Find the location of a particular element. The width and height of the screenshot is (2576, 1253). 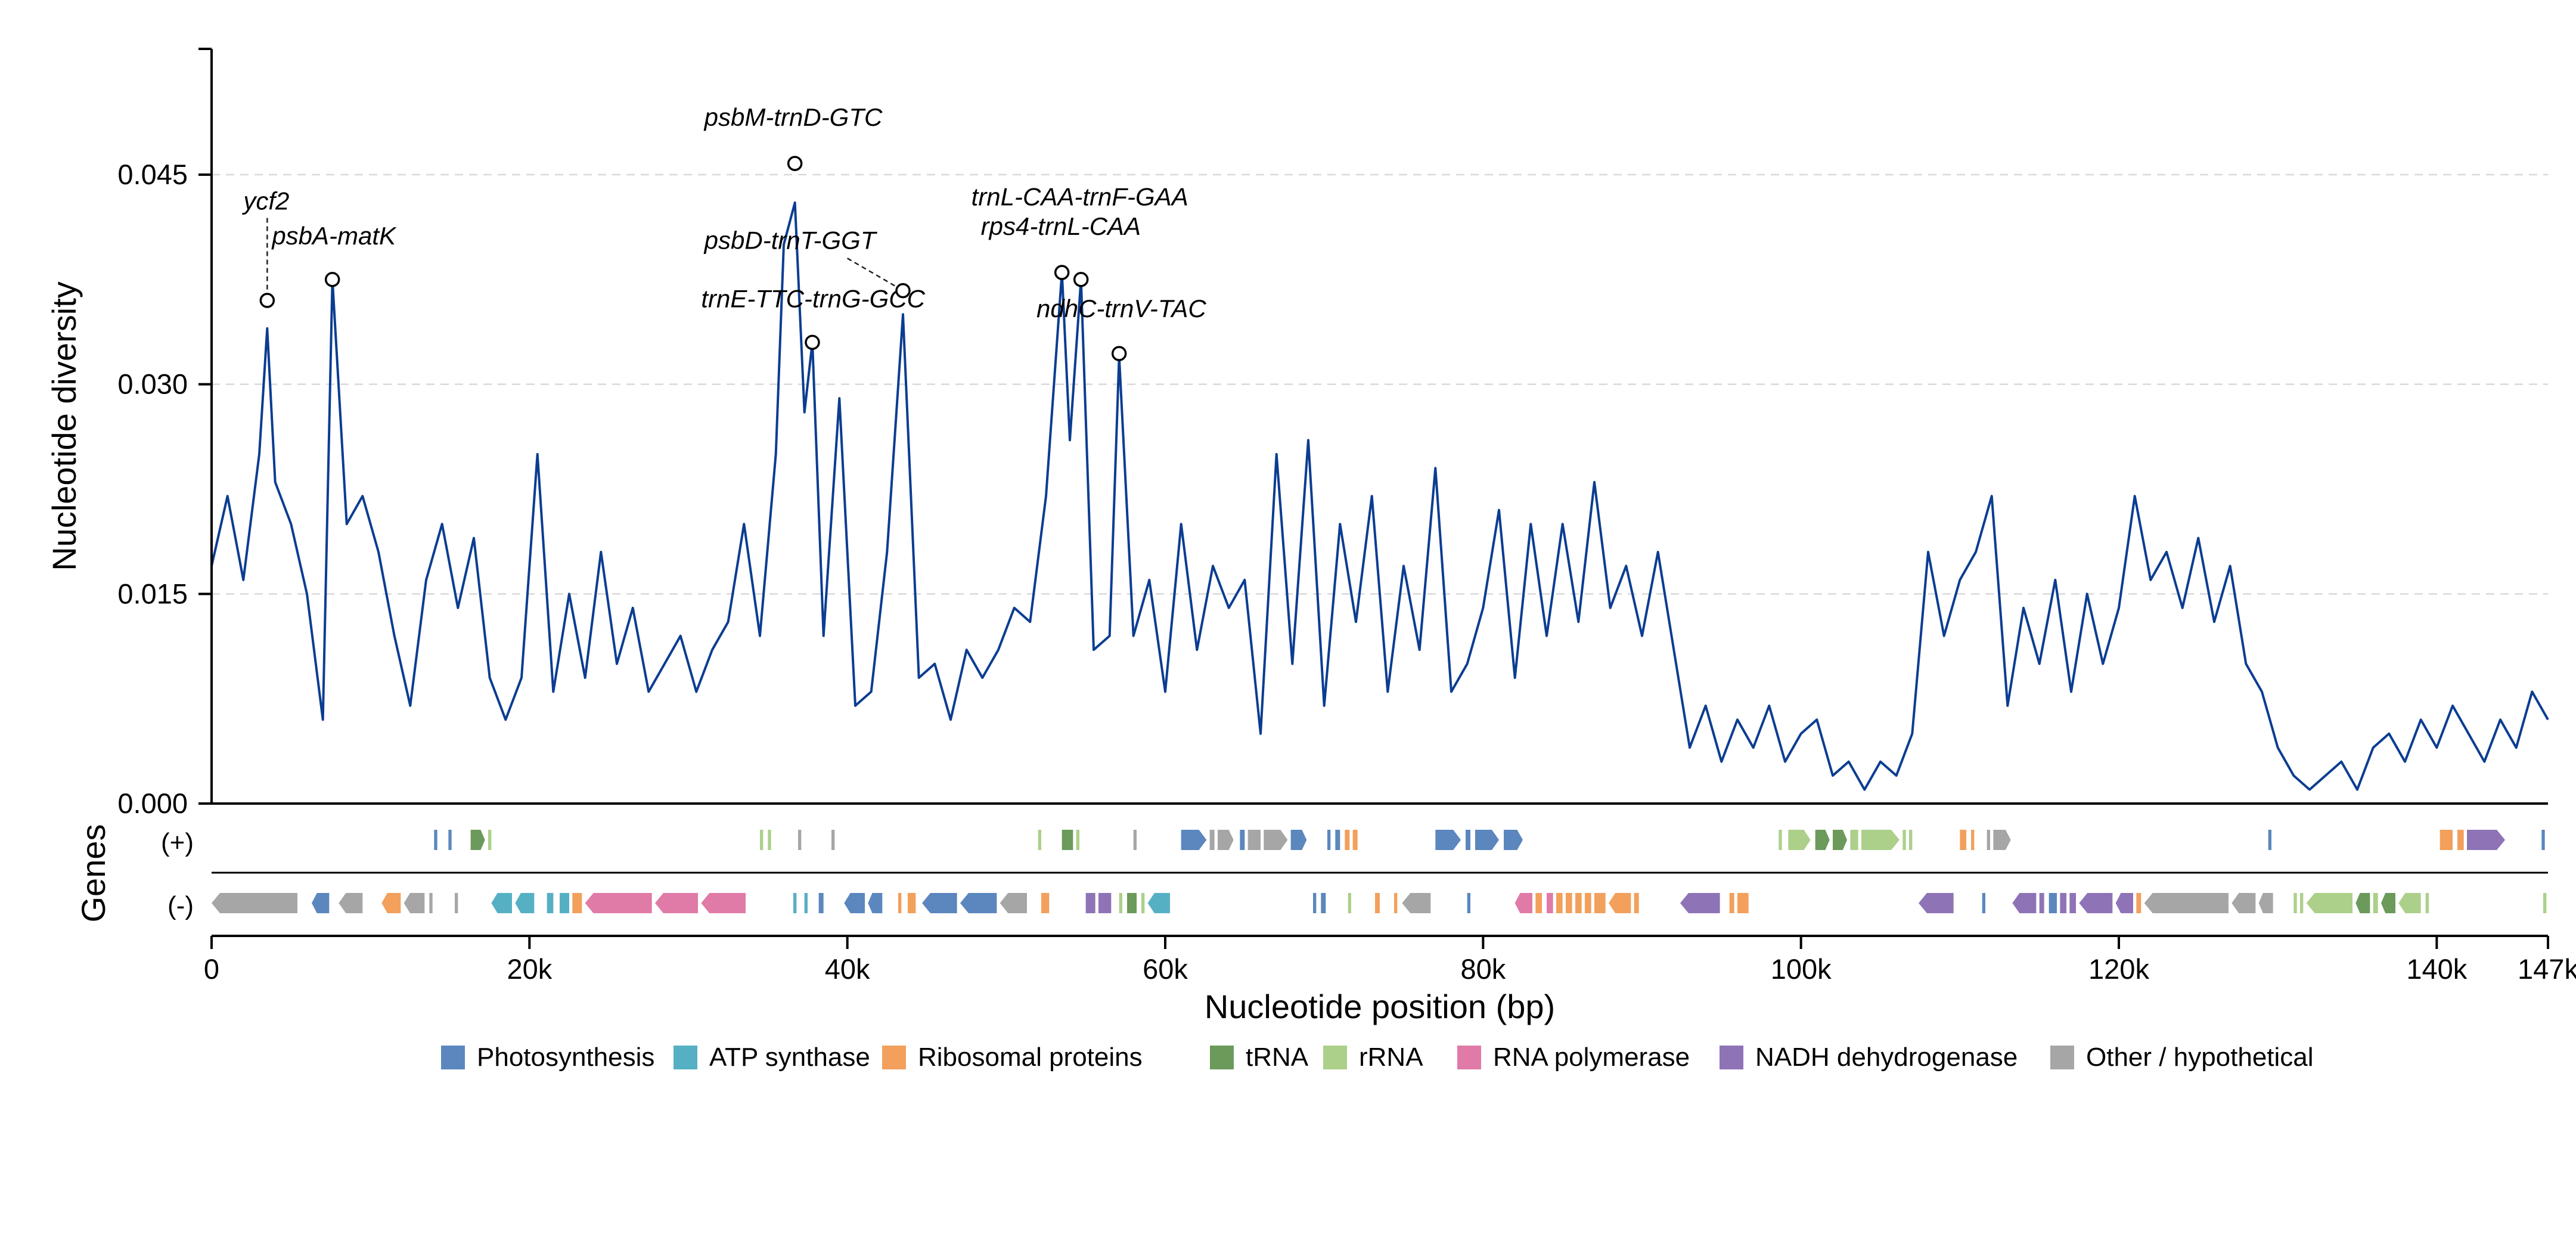

x-tick-label: 120k is located at coordinates (2119, 969).